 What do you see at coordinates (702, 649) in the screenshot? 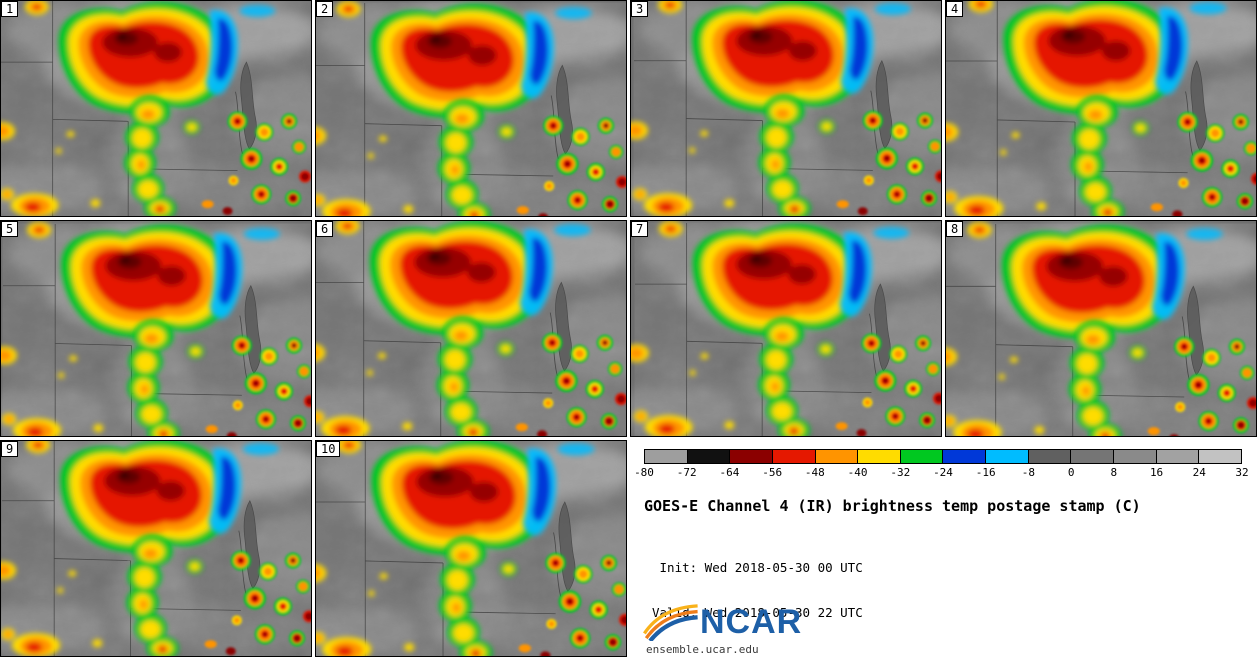
I see `logo-site-caption: ensemble.ucar.edu` at bounding box center [702, 649].